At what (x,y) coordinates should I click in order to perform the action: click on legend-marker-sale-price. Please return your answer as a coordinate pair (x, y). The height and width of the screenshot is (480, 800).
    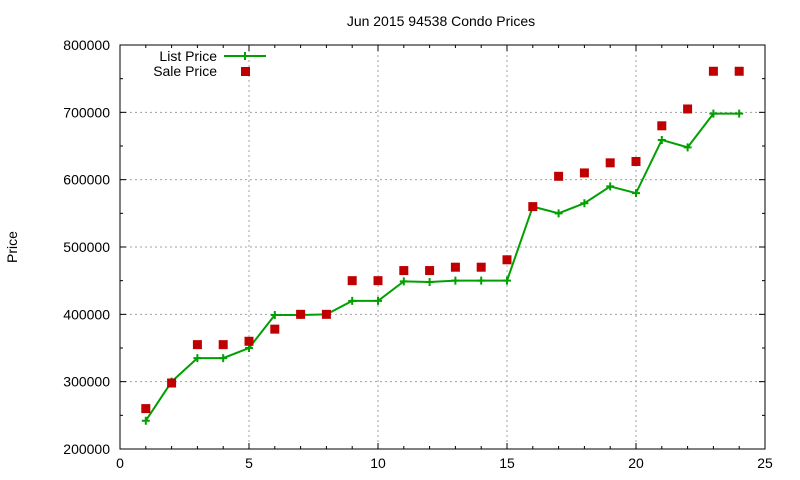
    Looking at the image, I should click on (245, 71).